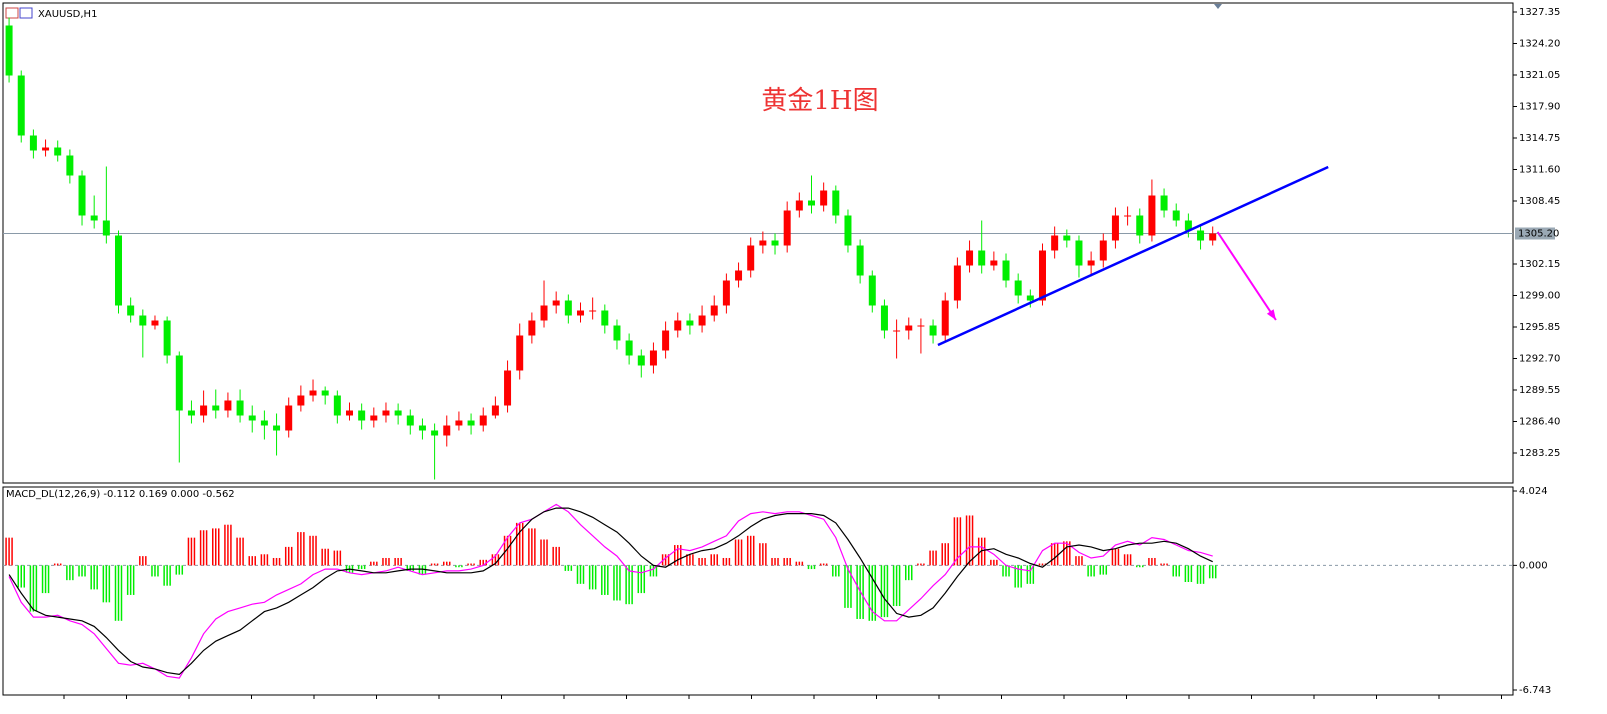  Describe the element at coordinates (1539, 264) in the screenshot. I see `y-tick-label: 1302.15` at that location.